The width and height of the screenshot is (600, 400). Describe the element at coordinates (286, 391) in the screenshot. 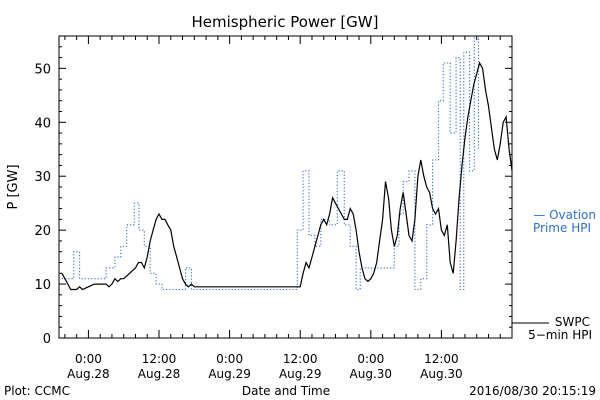

I see `x-axis-label: Date and Time` at that location.